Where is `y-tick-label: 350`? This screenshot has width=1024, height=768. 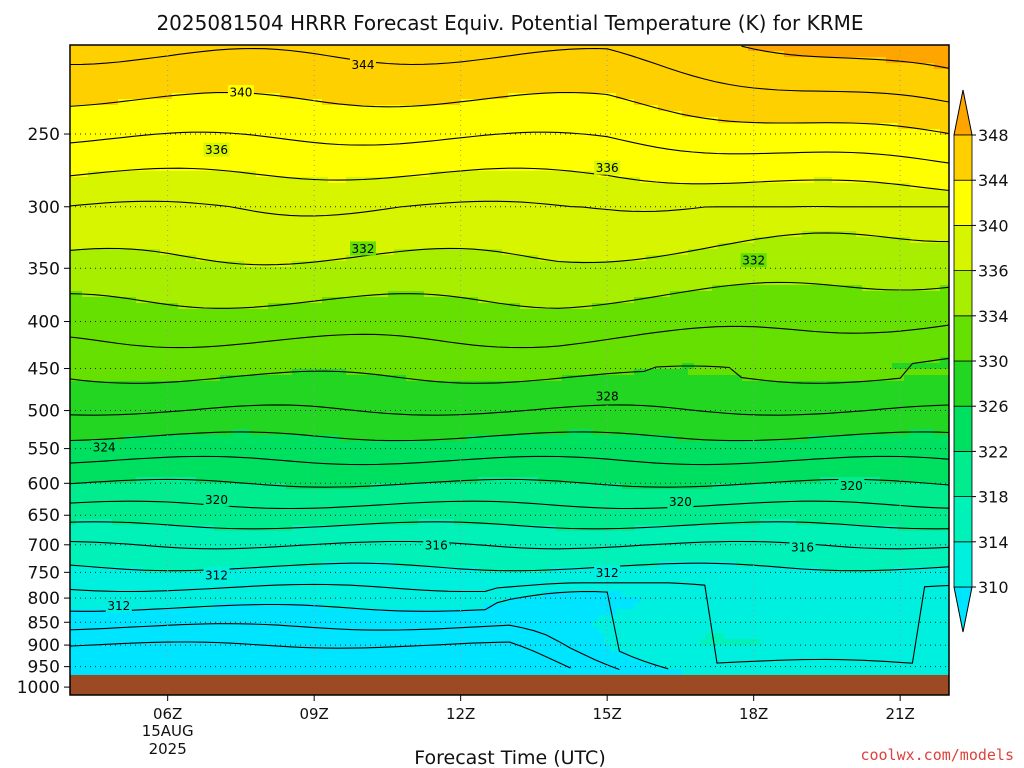
y-tick-label: 350 is located at coordinates (44, 269).